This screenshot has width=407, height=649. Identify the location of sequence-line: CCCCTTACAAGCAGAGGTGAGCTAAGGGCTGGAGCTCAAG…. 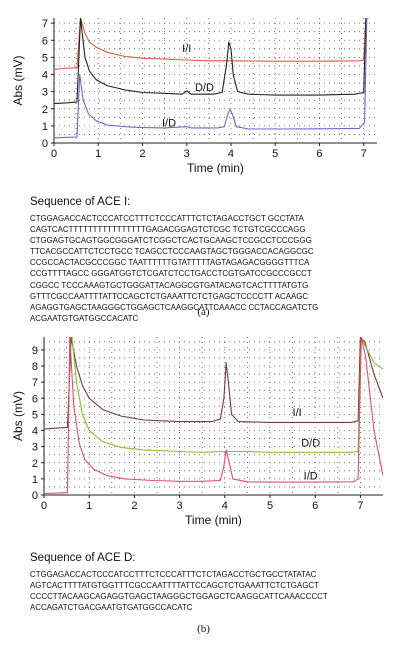
(179, 597).